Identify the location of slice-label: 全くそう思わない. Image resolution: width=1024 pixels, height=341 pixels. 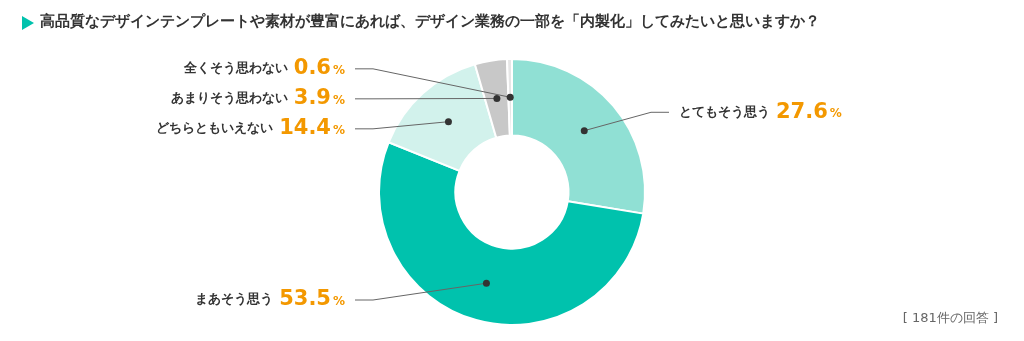
(235, 68).